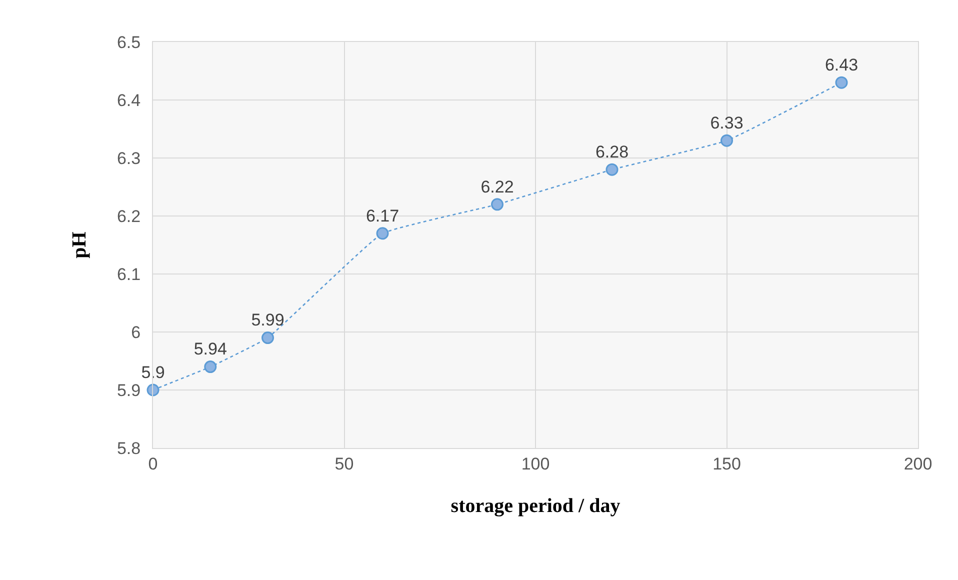 Image resolution: width=958 pixels, height=580 pixels. What do you see at coordinates (383, 216) in the screenshot?
I see `data-label: 6.17` at bounding box center [383, 216].